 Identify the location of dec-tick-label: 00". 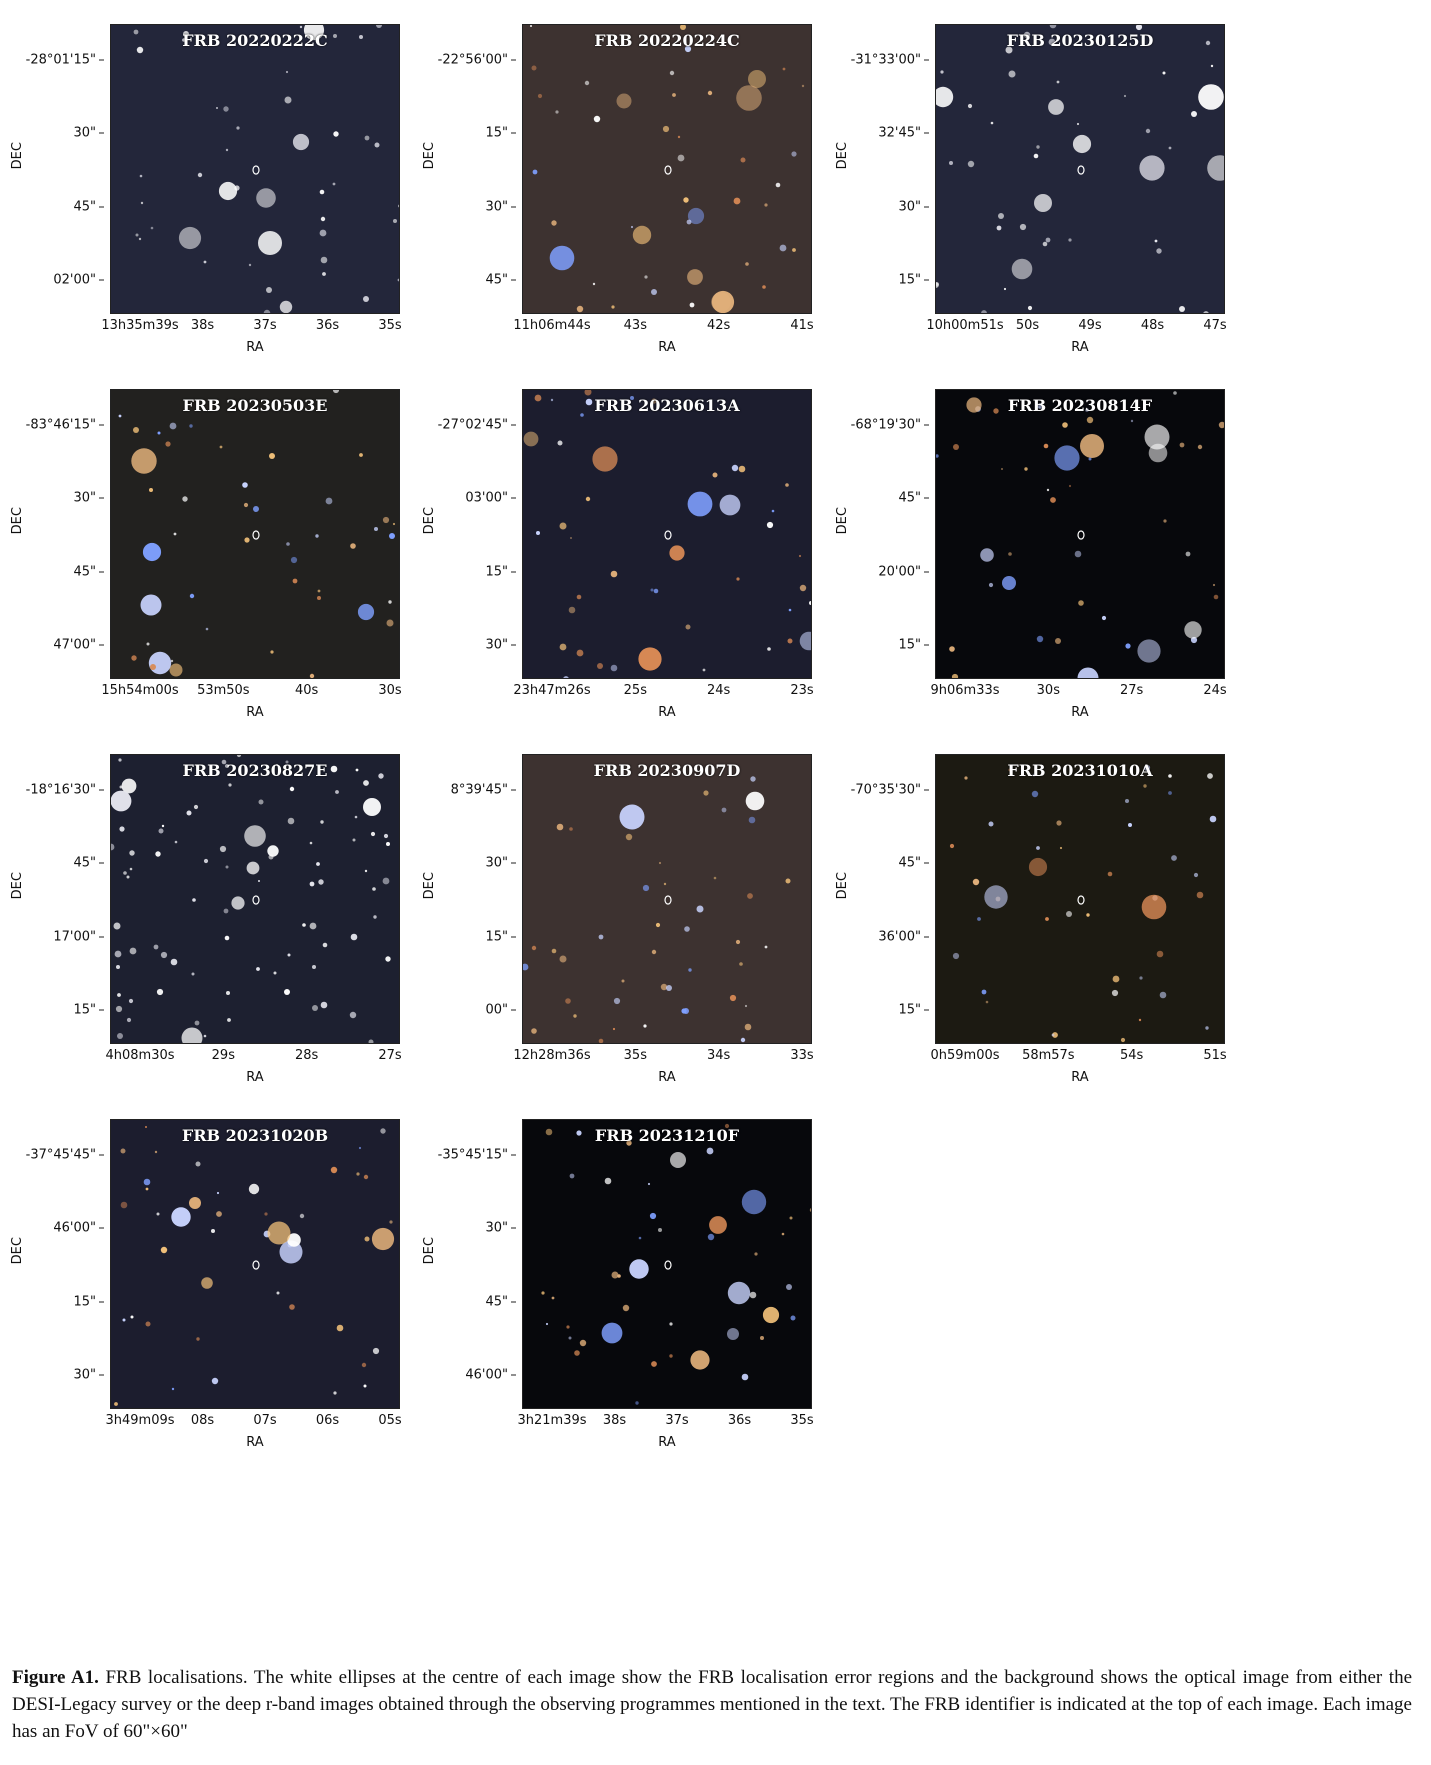
(464, 1010).